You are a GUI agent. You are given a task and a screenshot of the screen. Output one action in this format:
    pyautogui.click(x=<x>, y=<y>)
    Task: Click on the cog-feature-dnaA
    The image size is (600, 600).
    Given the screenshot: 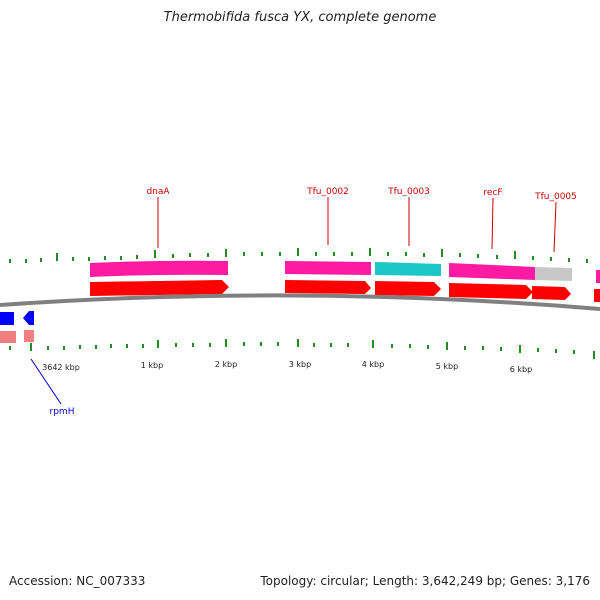 What is the action you would take?
    pyautogui.click(x=159, y=268)
    